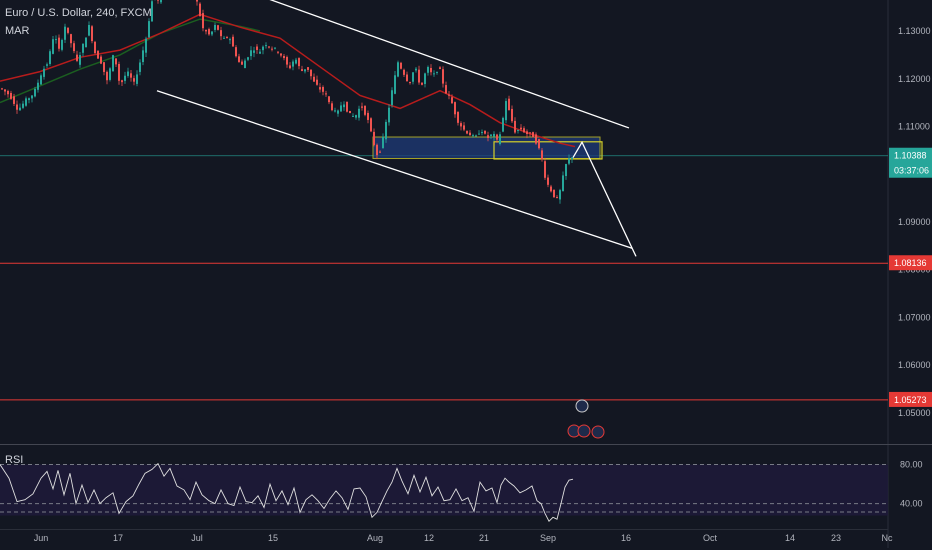 The width and height of the screenshot is (932, 550). I want to click on time-tick-label: Jul, so click(197, 538).